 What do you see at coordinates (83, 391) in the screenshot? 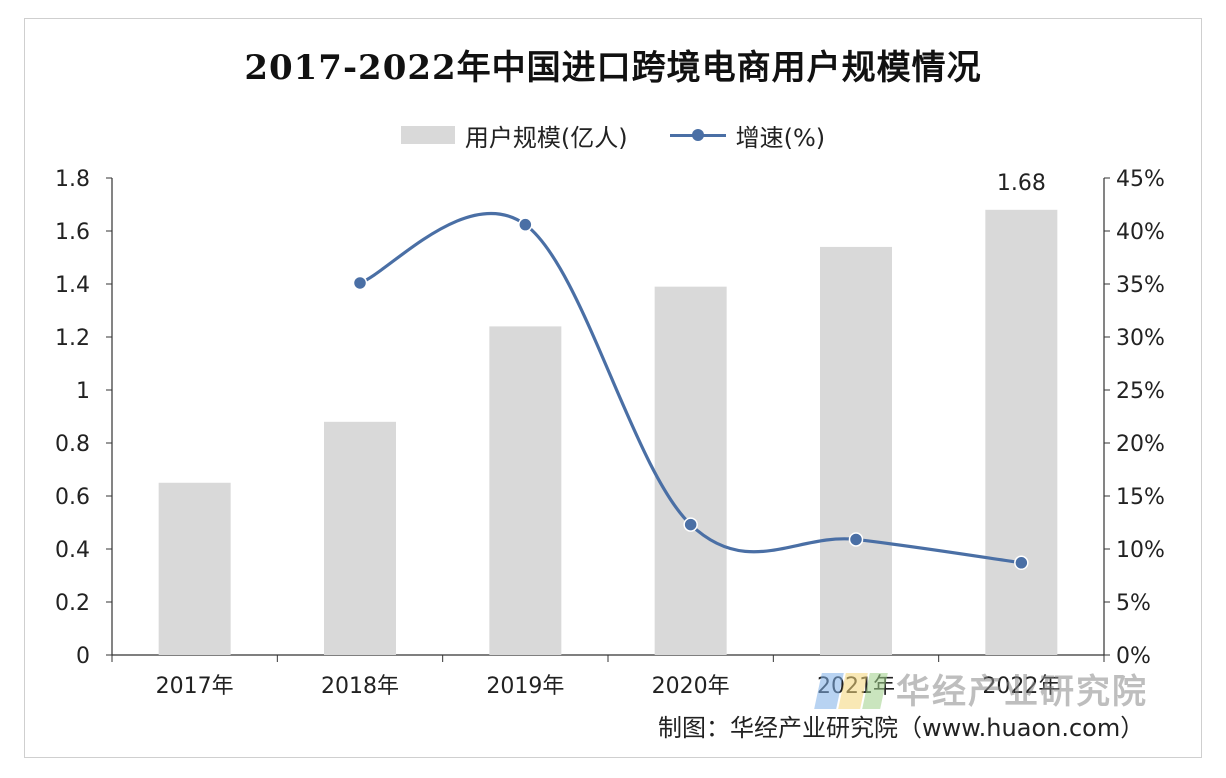
I see `y-left-tick-label: 1` at bounding box center [83, 391].